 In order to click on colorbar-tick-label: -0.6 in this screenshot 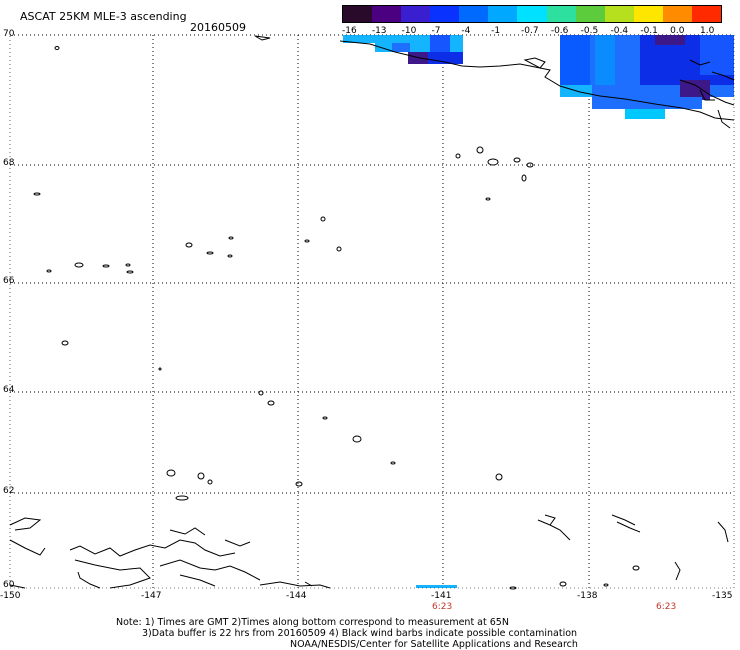, I will do `click(559, 31)`.